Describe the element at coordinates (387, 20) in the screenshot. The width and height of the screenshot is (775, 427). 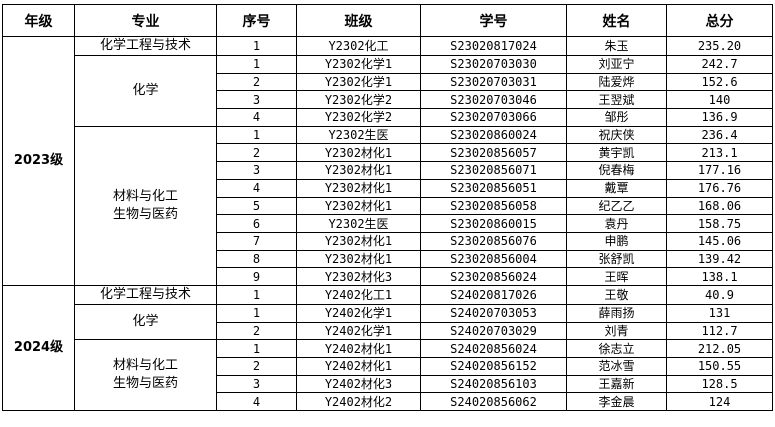
I see `header-row: 年级 专业 序号 班级 学号 姓名 总分` at that location.